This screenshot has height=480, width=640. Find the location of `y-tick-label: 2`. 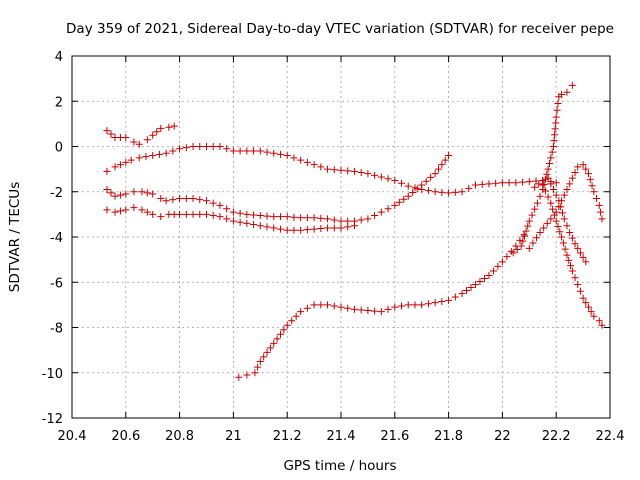

y-tick-label: 2 is located at coordinates (59, 102).